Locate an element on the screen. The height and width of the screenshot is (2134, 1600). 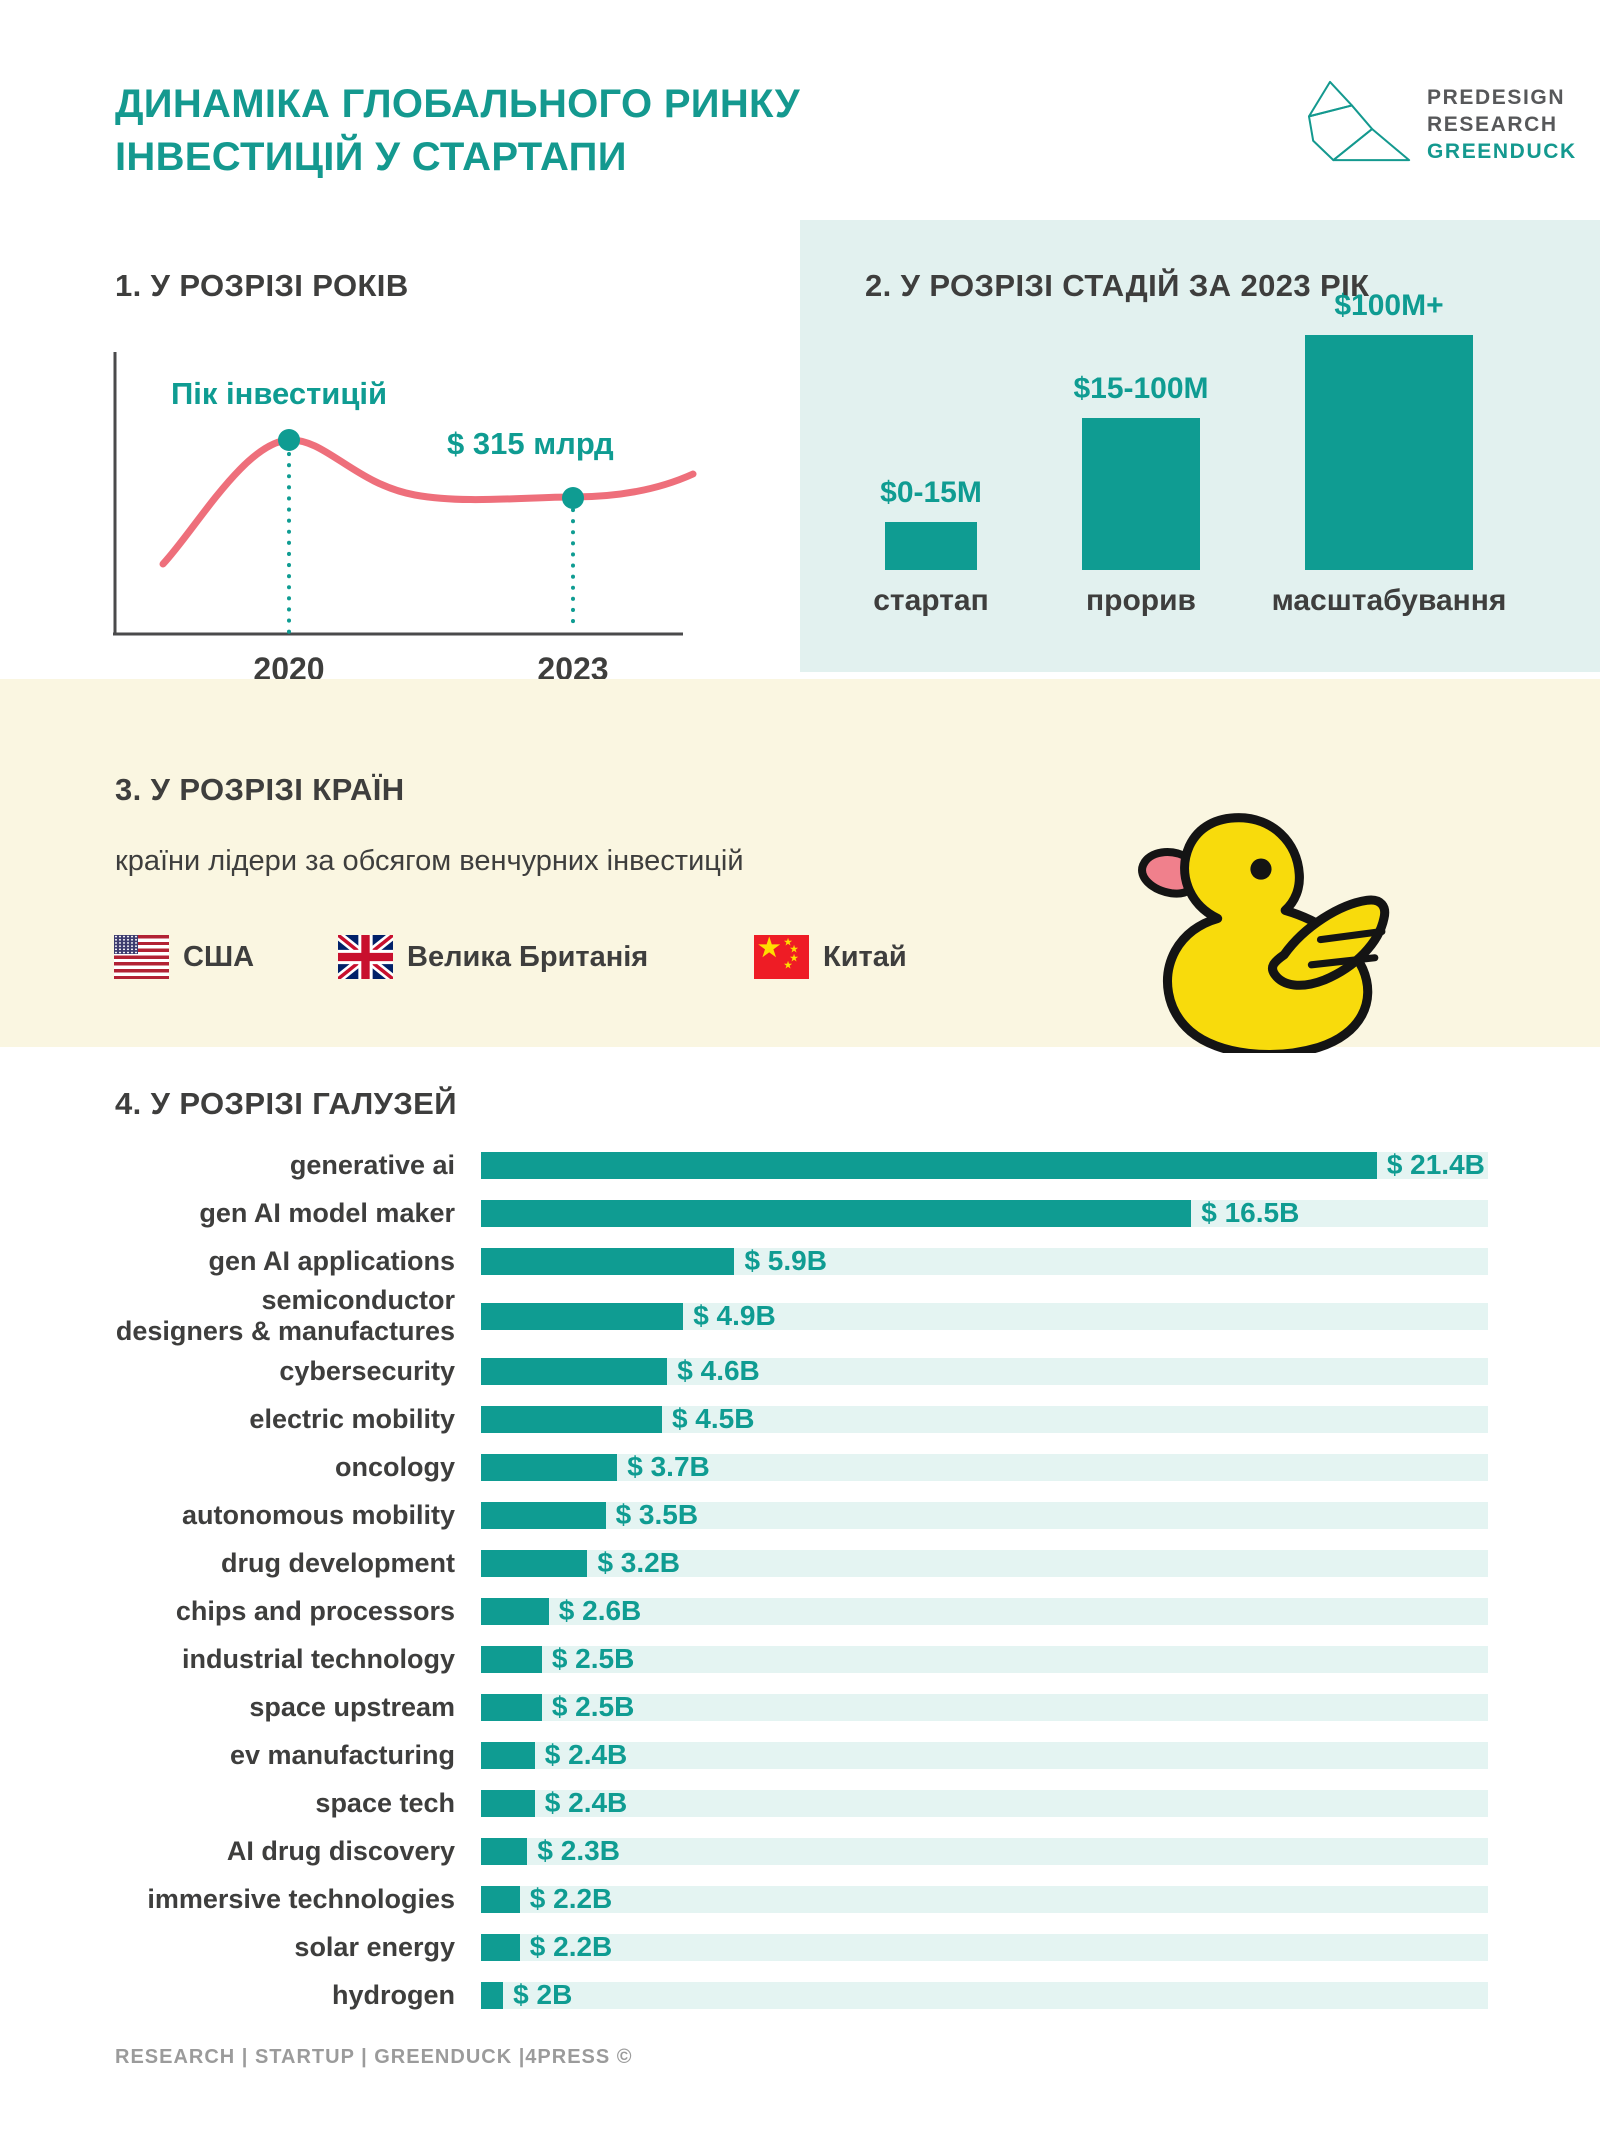
industry-value-label: $ 3.7B is located at coordinates (668, 1466).